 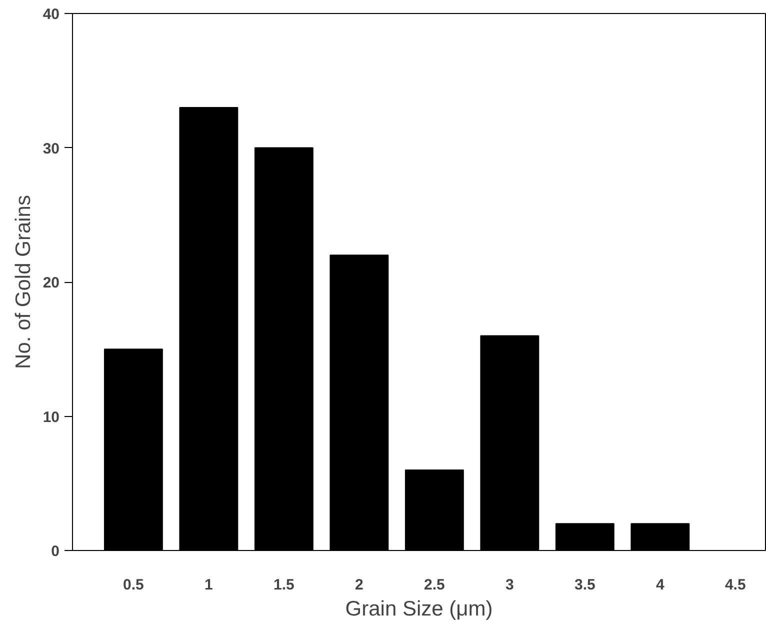 What do you see at coordinates (51, 149) in the screenshot?
I see `y-tick-label: 30` at bounding box center [51, 149].